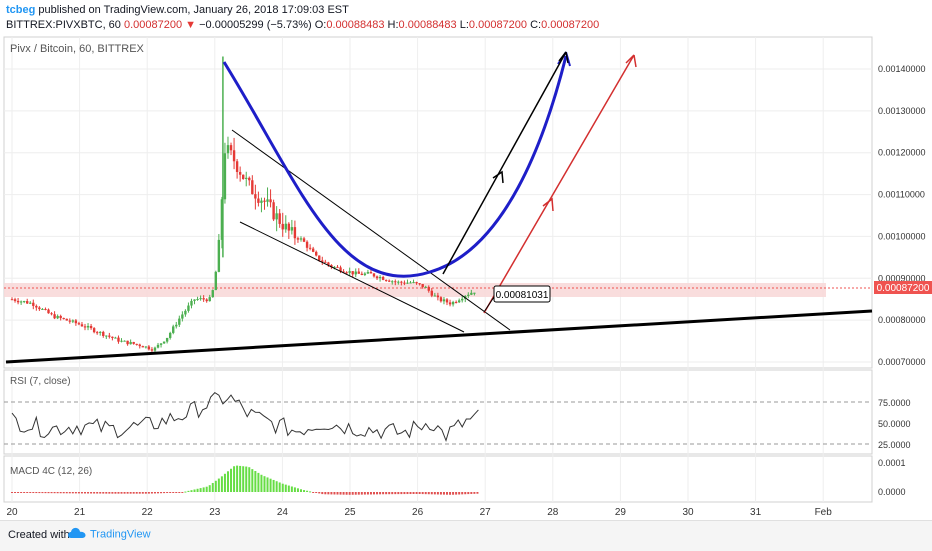 The image size is (932, 551). Describe the element at coordinates (80, 512) in the screenshot. I see `time-axis-label: 21` at that location.